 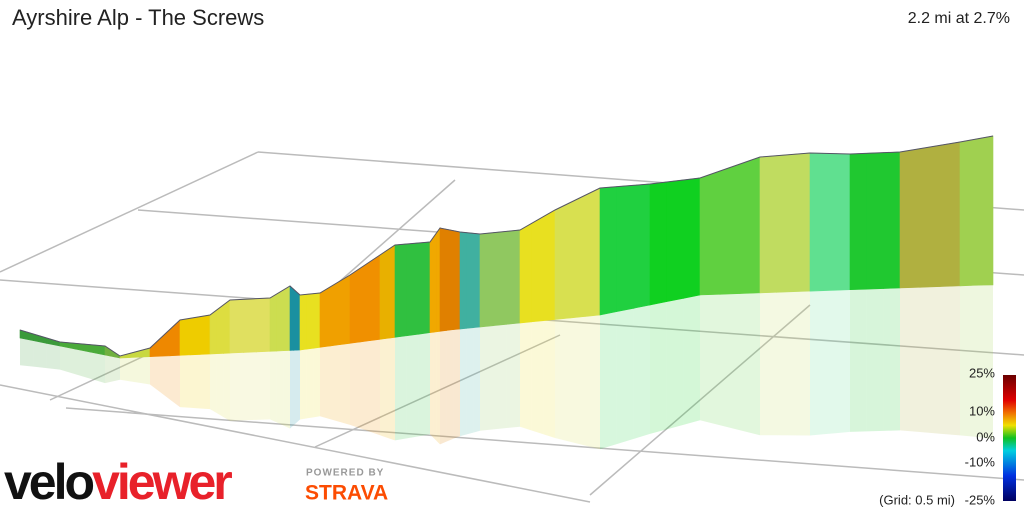 What do you see at coordinates (138, 17) in the screenshot?
I see `title: Ayrshire Alp - The Screws` at bounding box center [138, 17].